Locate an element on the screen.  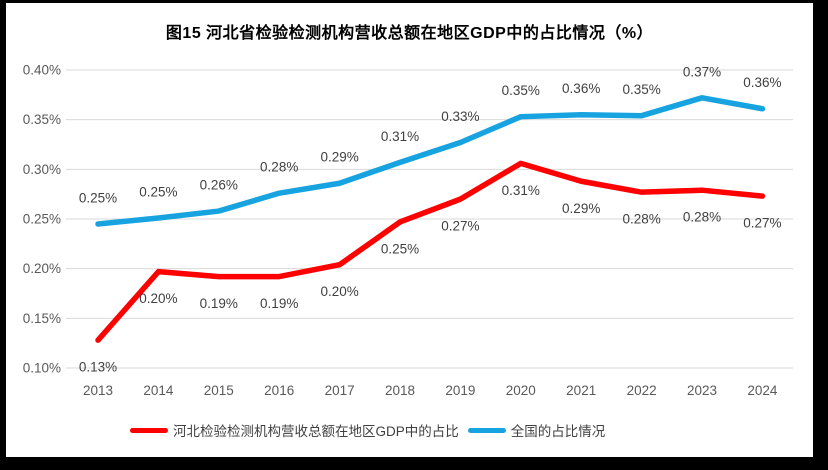
x-axis-tick-label: 2013 is located at coordinates (98, 390).